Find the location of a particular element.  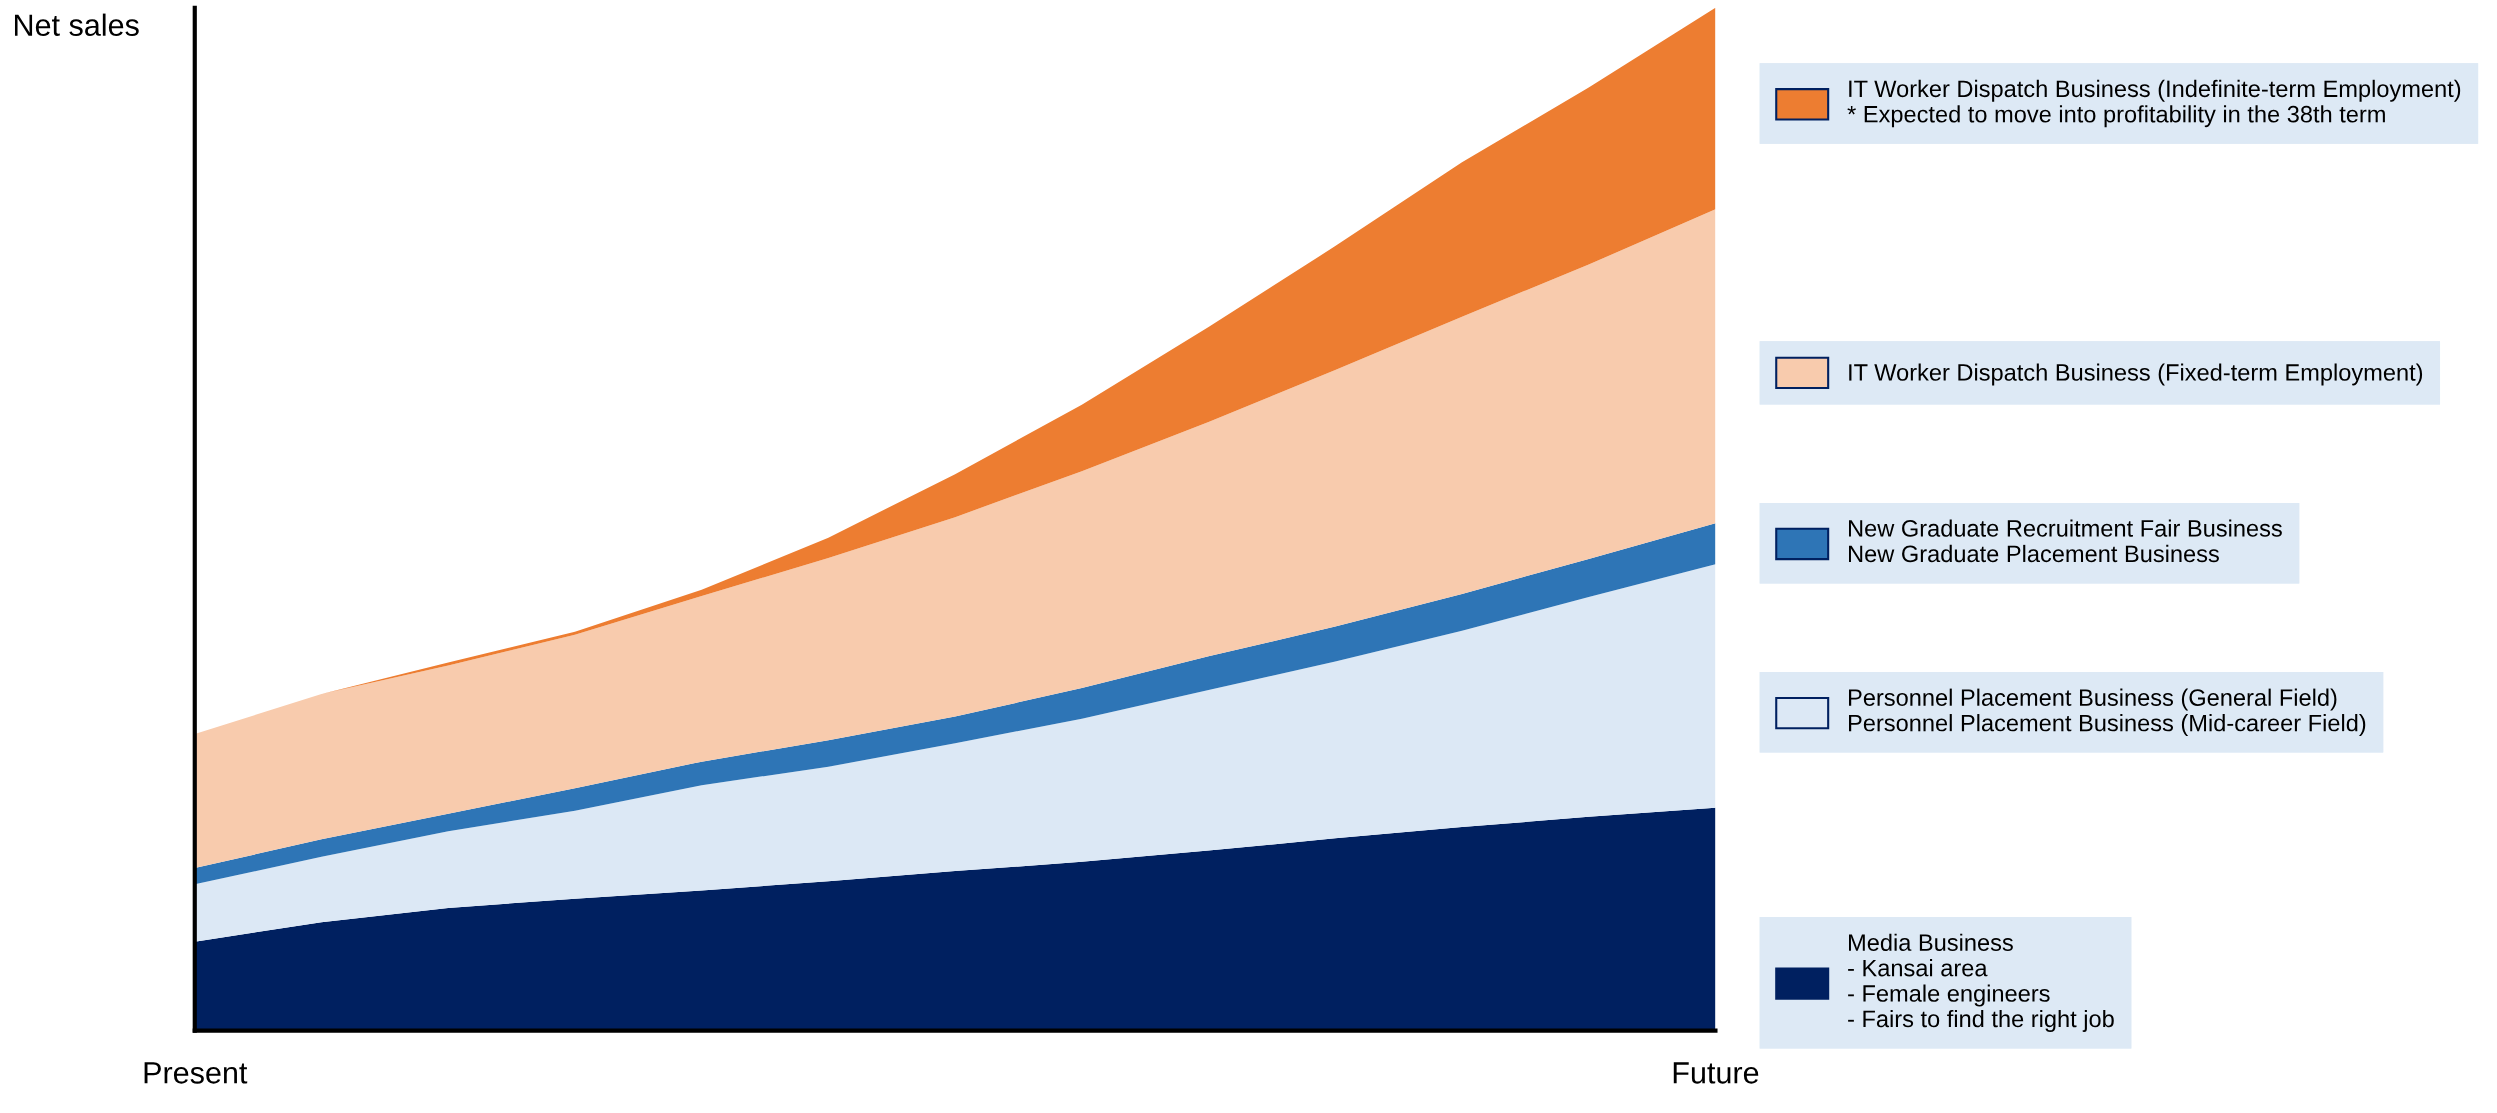

legend-label: Personnel Placement Business (General Field) Personnel Placement Business (Mid-career Field) is located at coordinates (2107, 712).